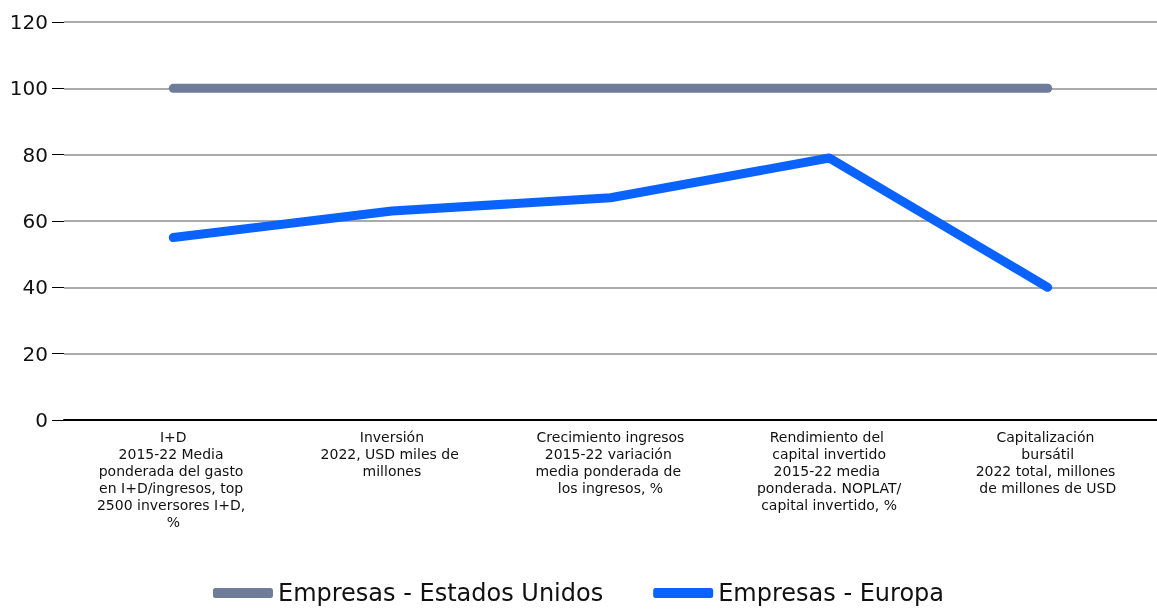  I want to click on y-tick-label: 20, so click(35, 353).